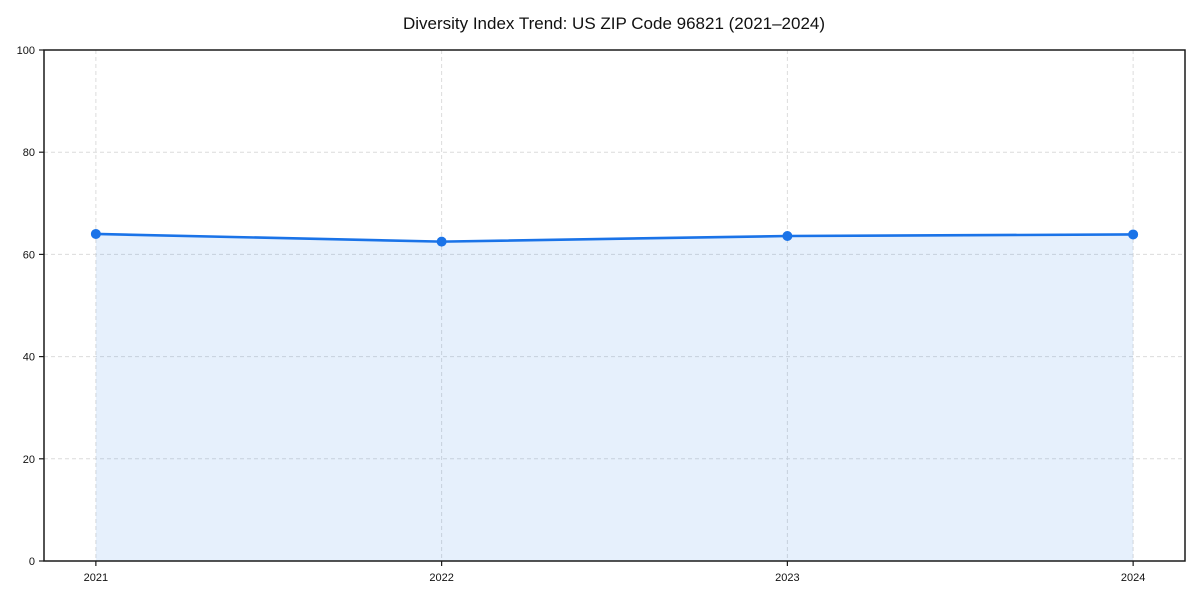 The image size is (1200, 600). Describe the element at coordinates (787, 578) in the screenshot. I see `x-tick-label-2023: 2023` at that location.